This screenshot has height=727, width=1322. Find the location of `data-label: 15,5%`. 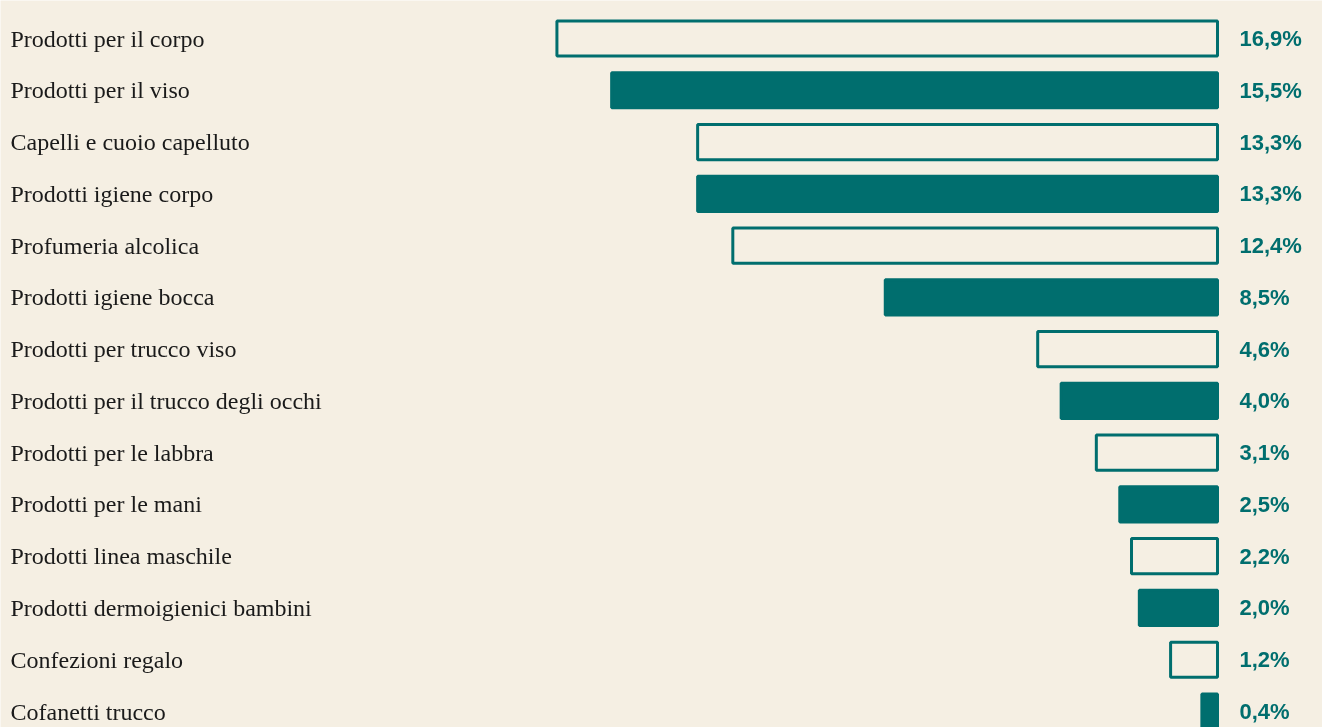

data-label: 15,5% is located at coordinates (1270, 90).